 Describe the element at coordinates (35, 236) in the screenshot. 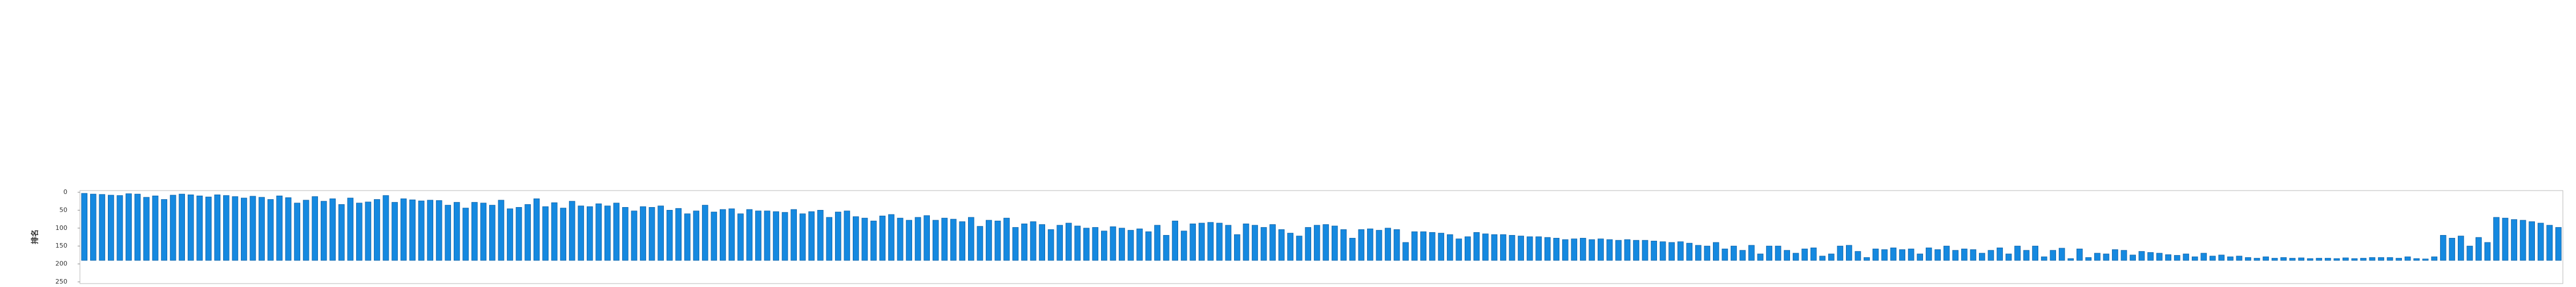

I see `y-axis-label: 排名` at that location.